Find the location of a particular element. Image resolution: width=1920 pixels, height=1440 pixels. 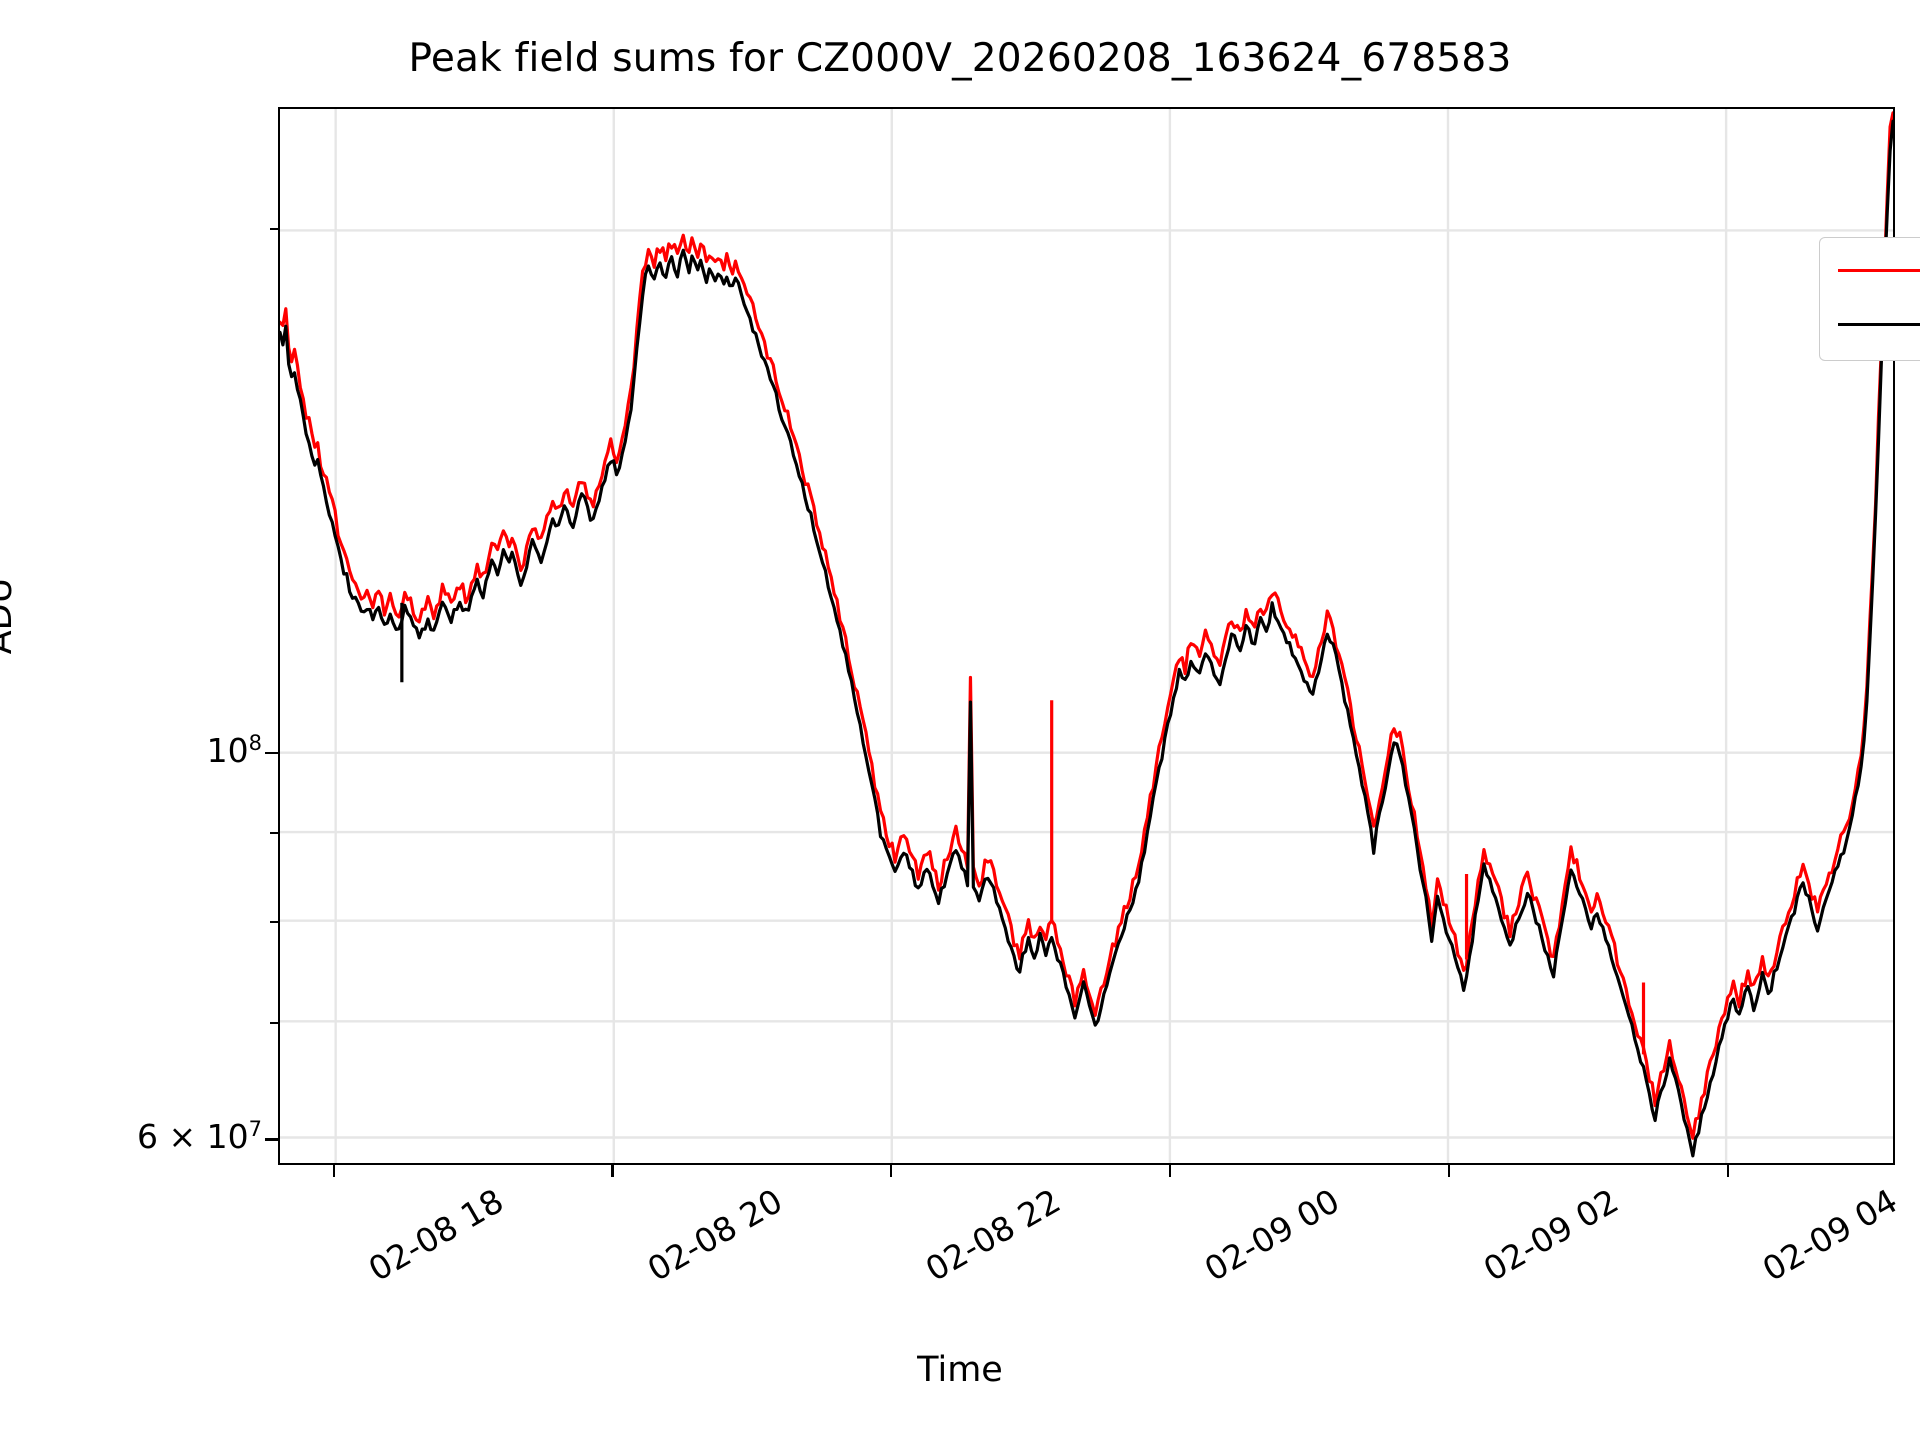

x-tick-label: 02-09 00 is located at coordinates (1271, 1235).